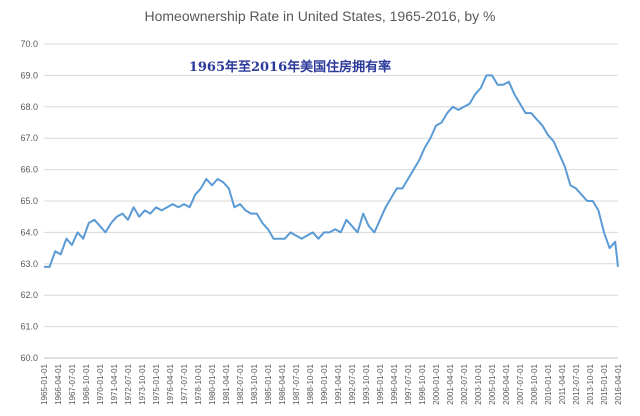  What do you see at coordinates (492, 383) in the screenshot?
I see `x-tick-label: 2005-01-01` at bounding box center [492, 383].